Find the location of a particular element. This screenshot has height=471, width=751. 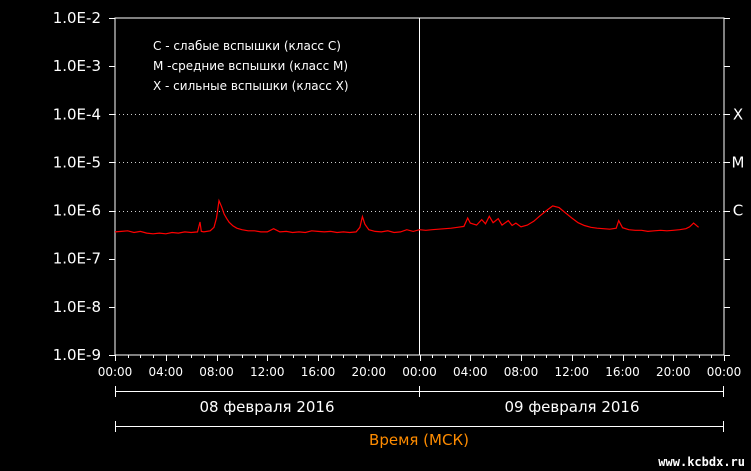

y-tick-label: 1.0E-3 is located at coordinates (77, 66).